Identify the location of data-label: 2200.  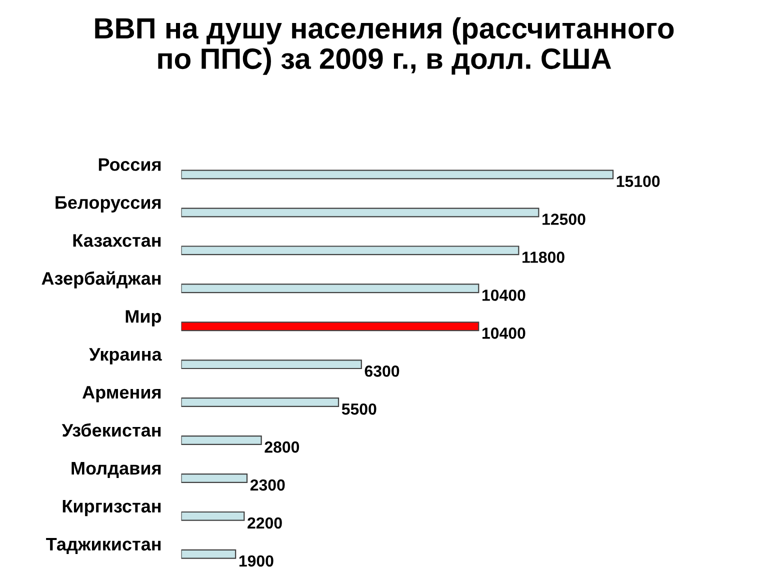
(265, 523).